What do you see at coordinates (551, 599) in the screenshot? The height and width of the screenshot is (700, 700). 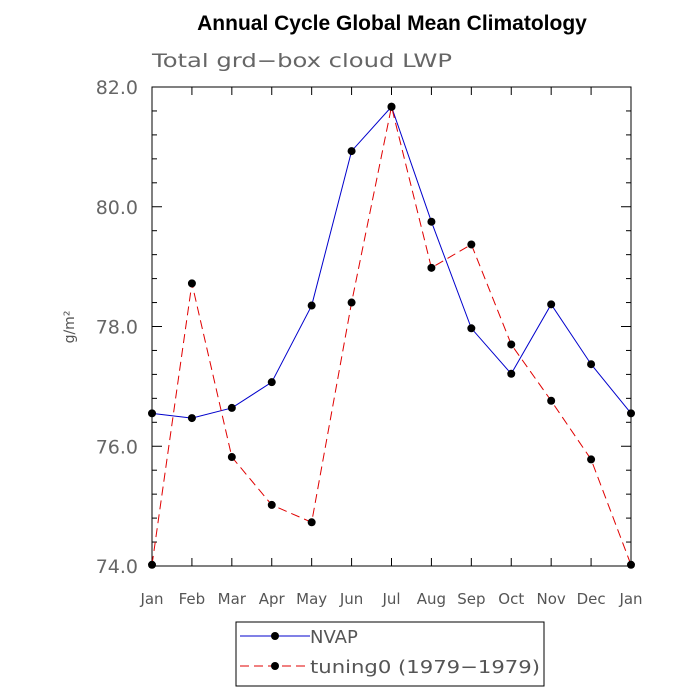 I see `x-tick-label: Nov` at bounding box center [551, 599].